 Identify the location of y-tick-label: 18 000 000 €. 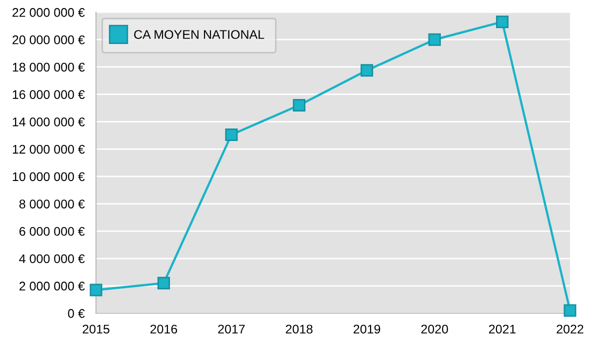
(48, 67).